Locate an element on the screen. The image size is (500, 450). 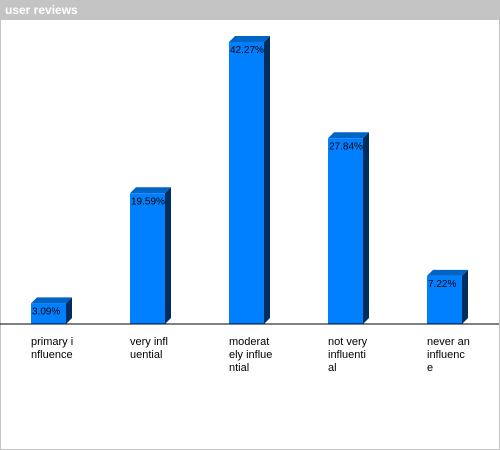
bar-2: 19.59% is located at coordinates (150, 255).